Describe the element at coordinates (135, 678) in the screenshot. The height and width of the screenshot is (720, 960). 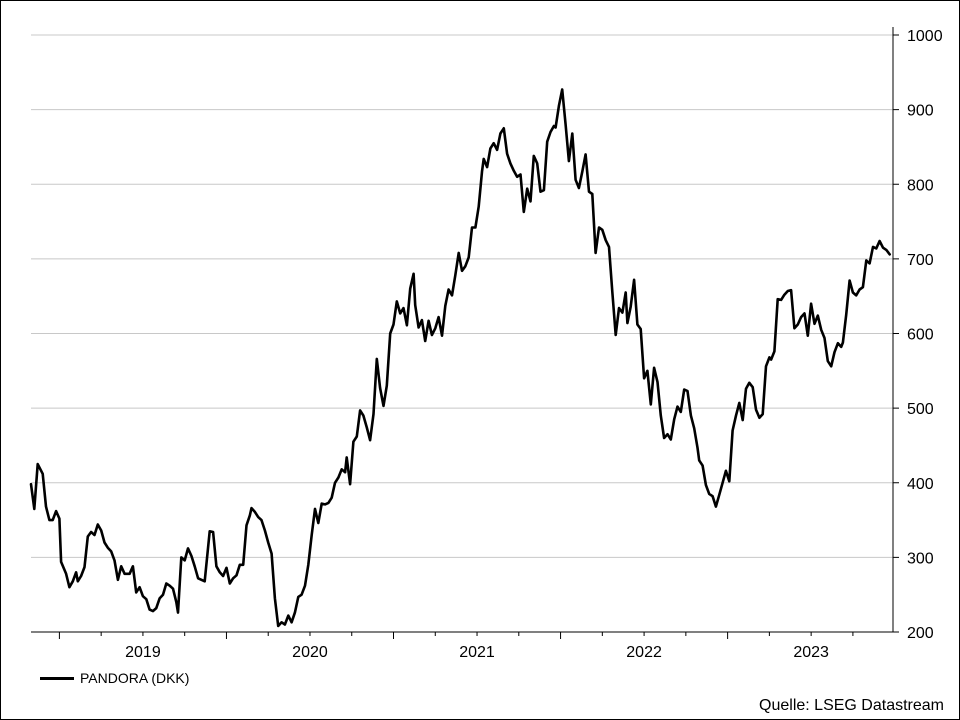
I see `legend-label: PANDORA (DKK)` at that location.